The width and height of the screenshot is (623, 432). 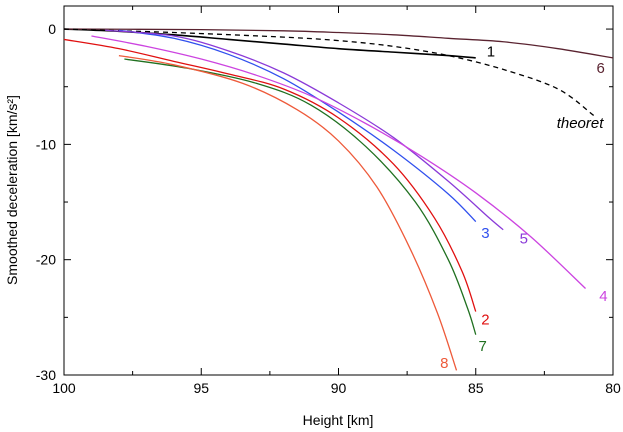 What do you see at coordinates (12, 190) in the screenshot?
I see `y-axis-title: Smoothed deceleration [km/s²]` at bounding box center [12, 190].